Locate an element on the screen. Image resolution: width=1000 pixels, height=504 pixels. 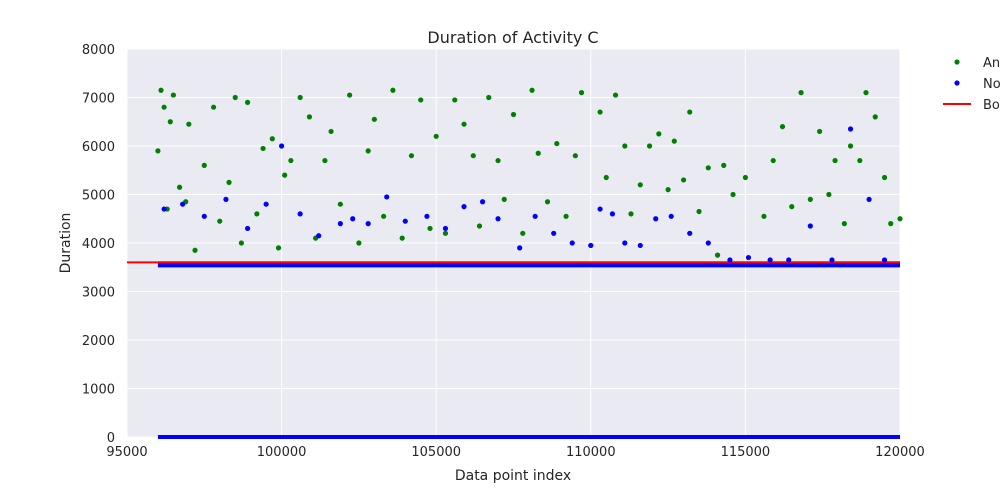
legend-marker is located at coordinates (957, 83).